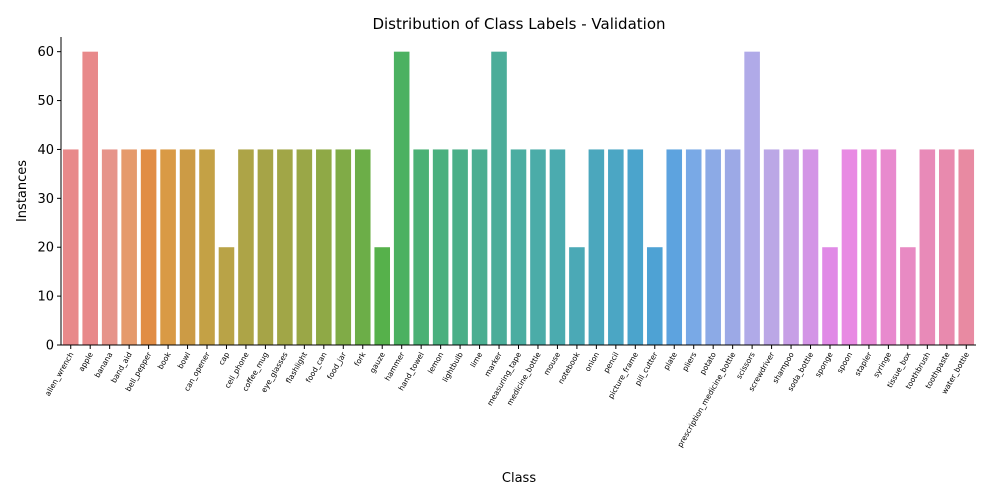 Image resolution: width=1000 pixels, height=500 pixels. What do you see at coordinates (86, 361) in the screenshot?
I see `x-tick-label: apple` at bounding box center [86, 361].